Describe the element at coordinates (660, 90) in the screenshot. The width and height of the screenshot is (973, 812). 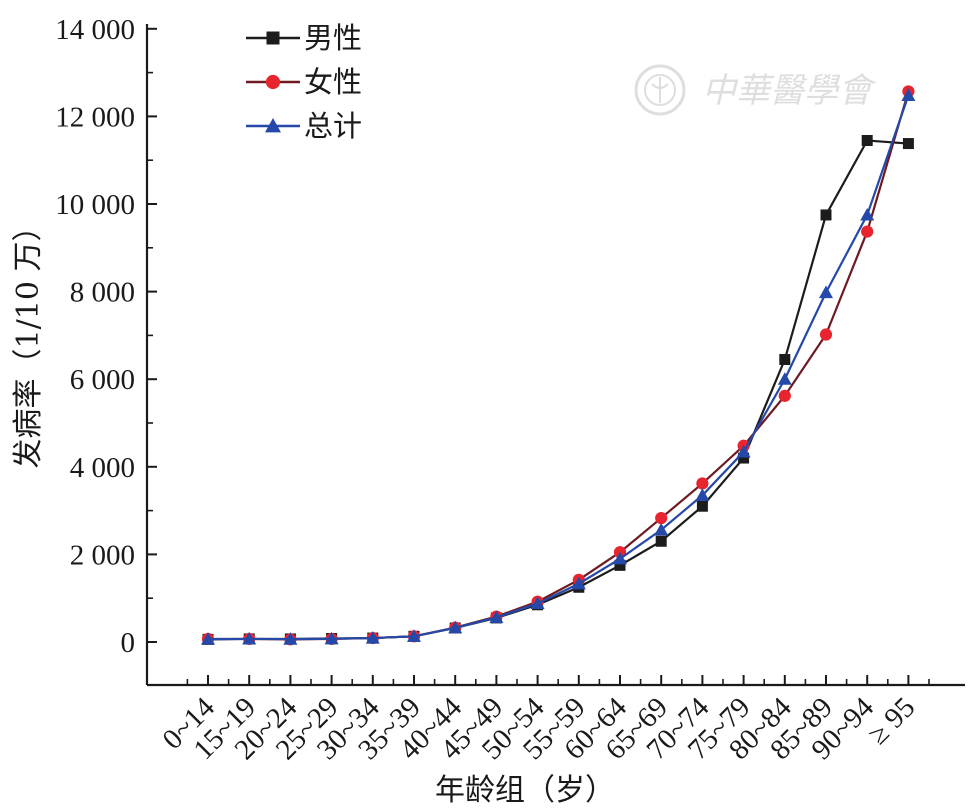
I see `seal-icon` at that location.